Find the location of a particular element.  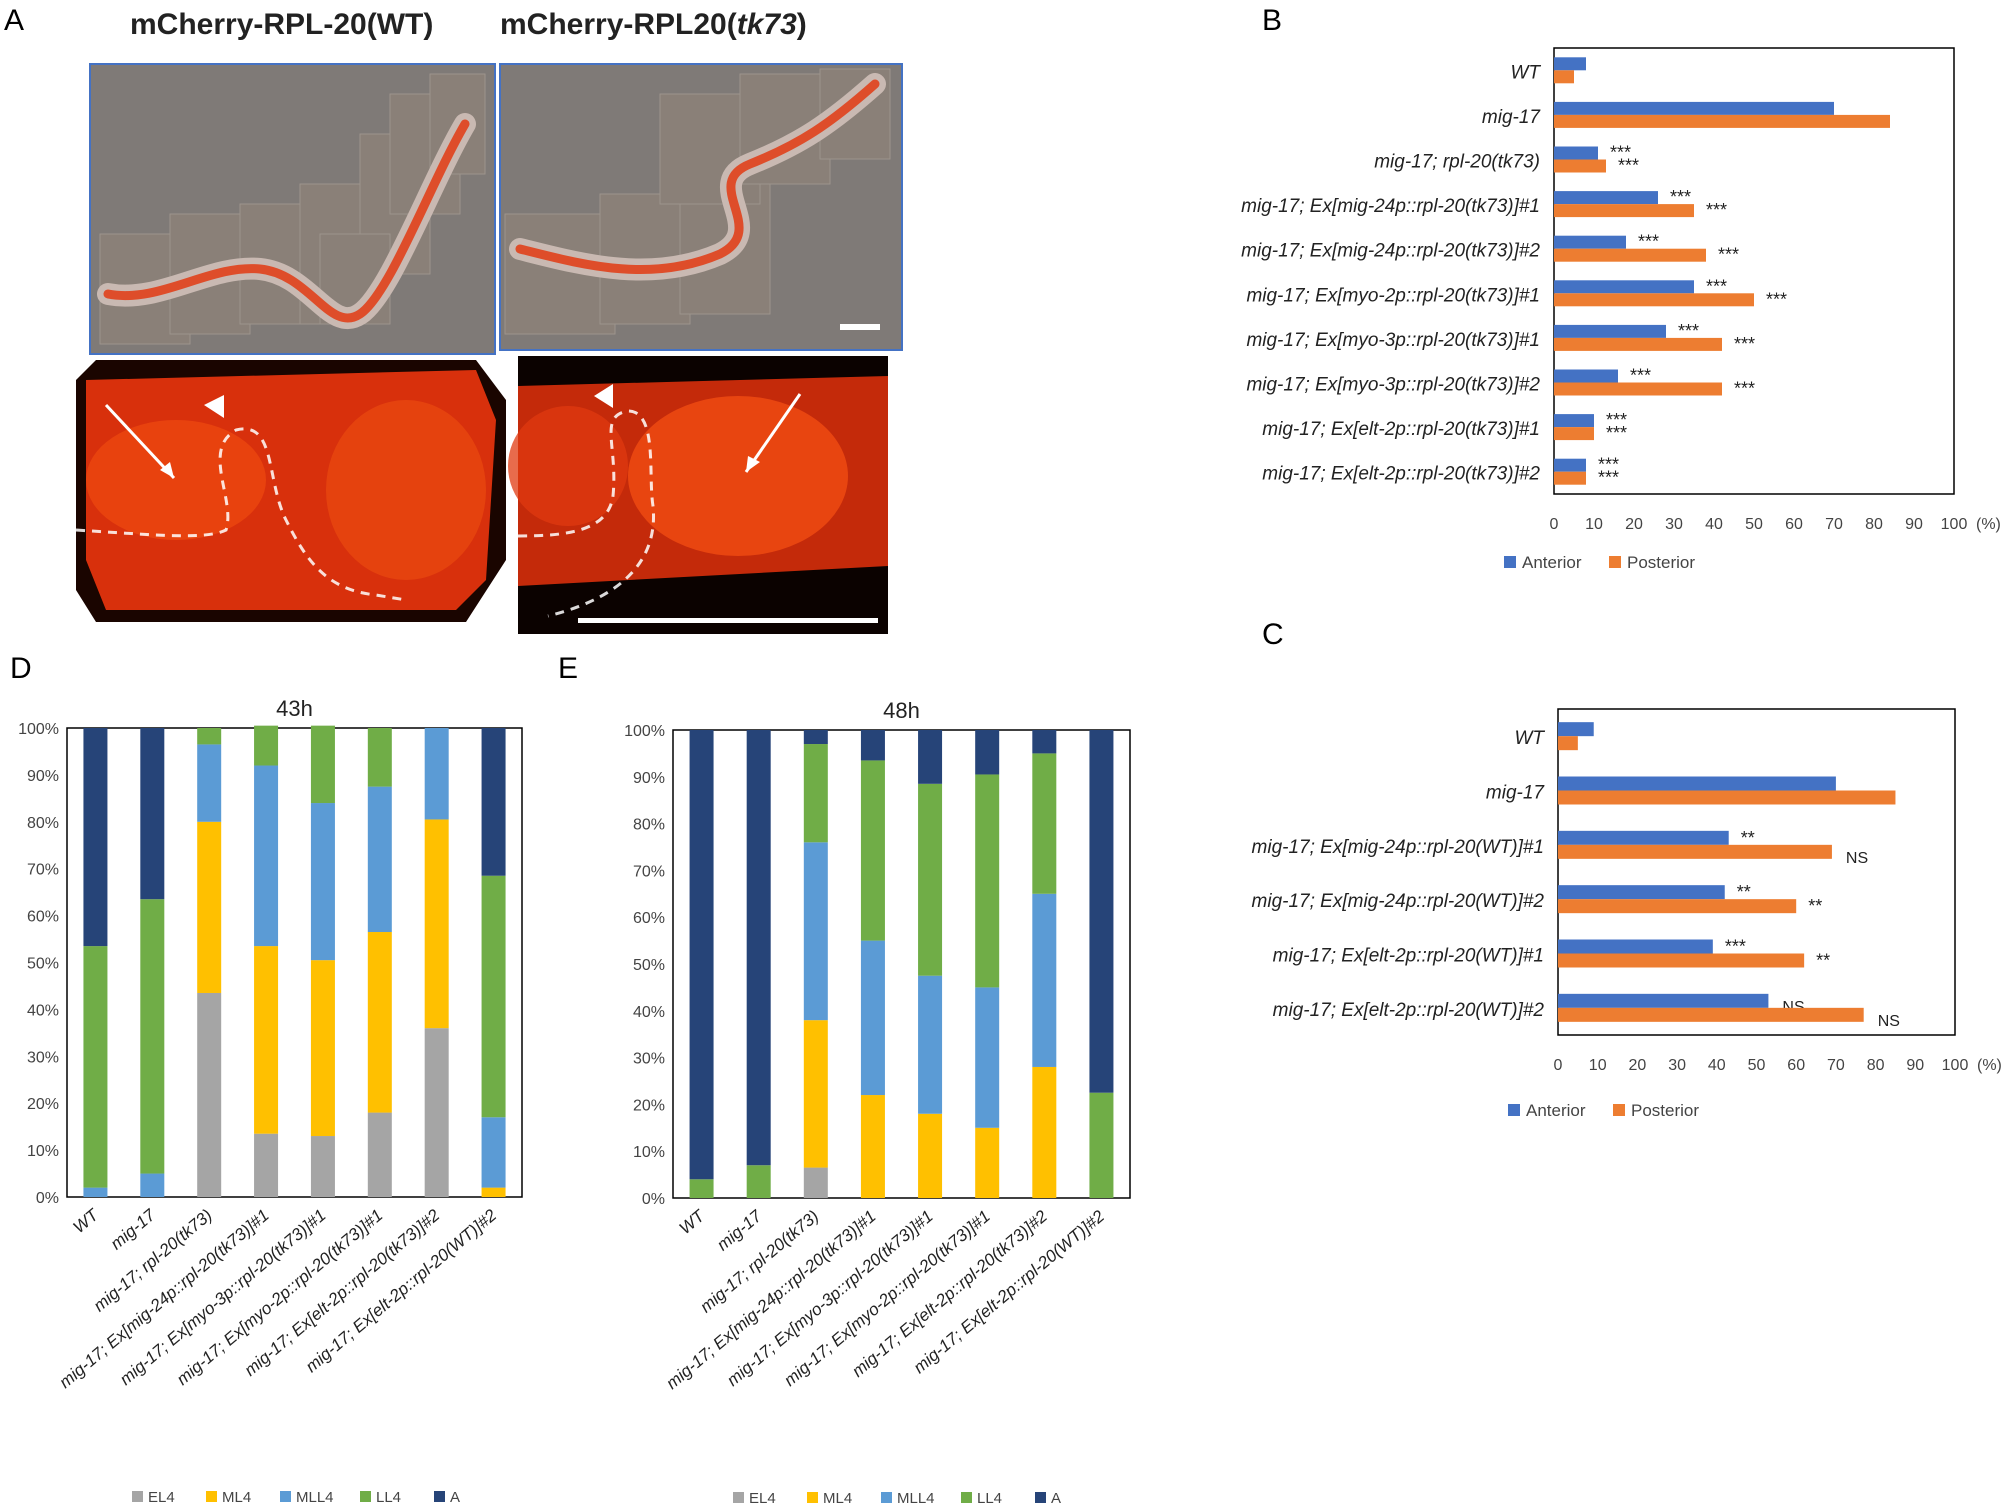

y-tick-label: 70% is located at coordinates (43, 870).